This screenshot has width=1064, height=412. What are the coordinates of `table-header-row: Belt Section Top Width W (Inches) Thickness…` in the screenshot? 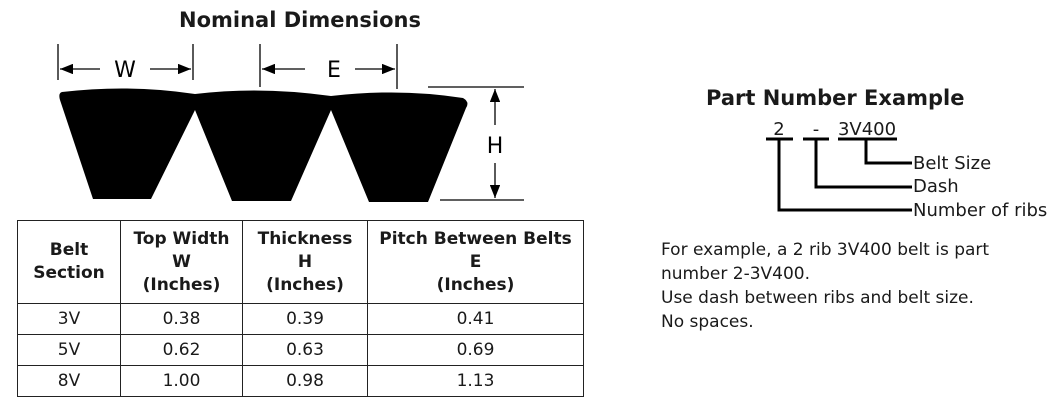 It's located at (300, 262).